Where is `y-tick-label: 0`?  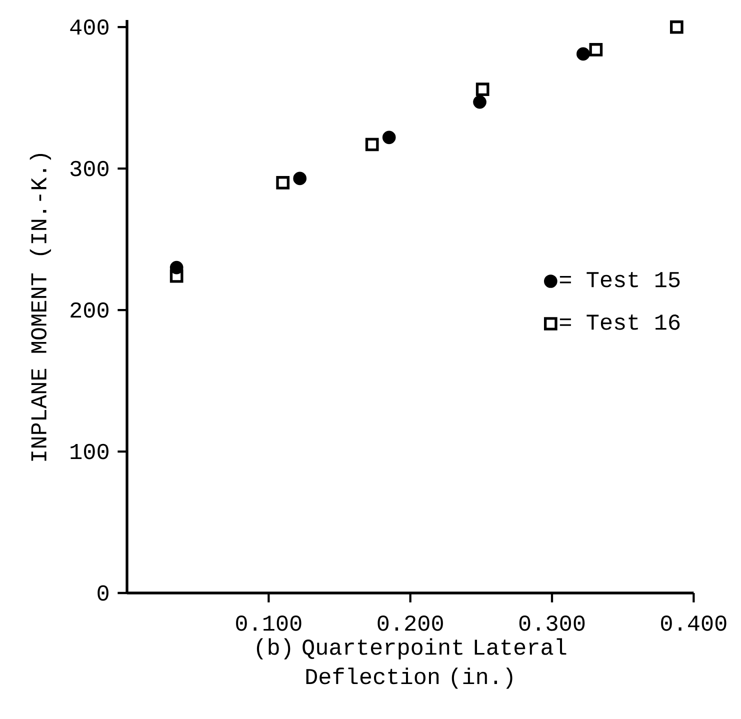 y-tick-label: 0 is located at coordinates (103, 593).